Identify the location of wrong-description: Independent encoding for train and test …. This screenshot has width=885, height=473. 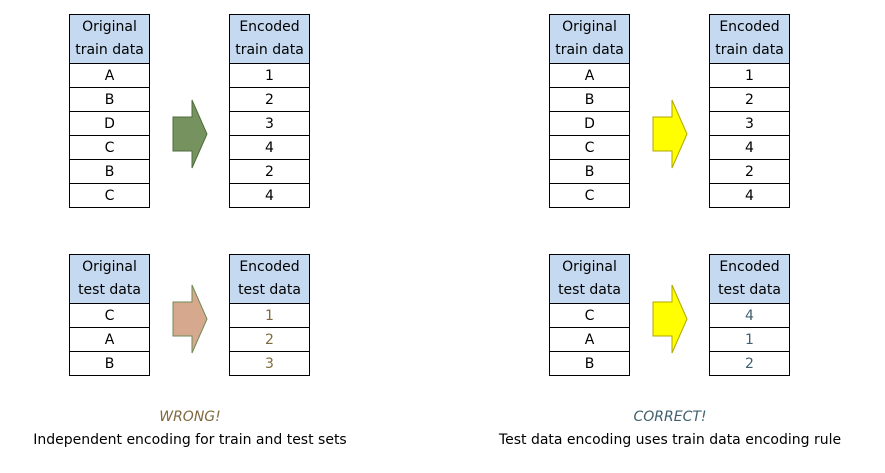
(190, 440).